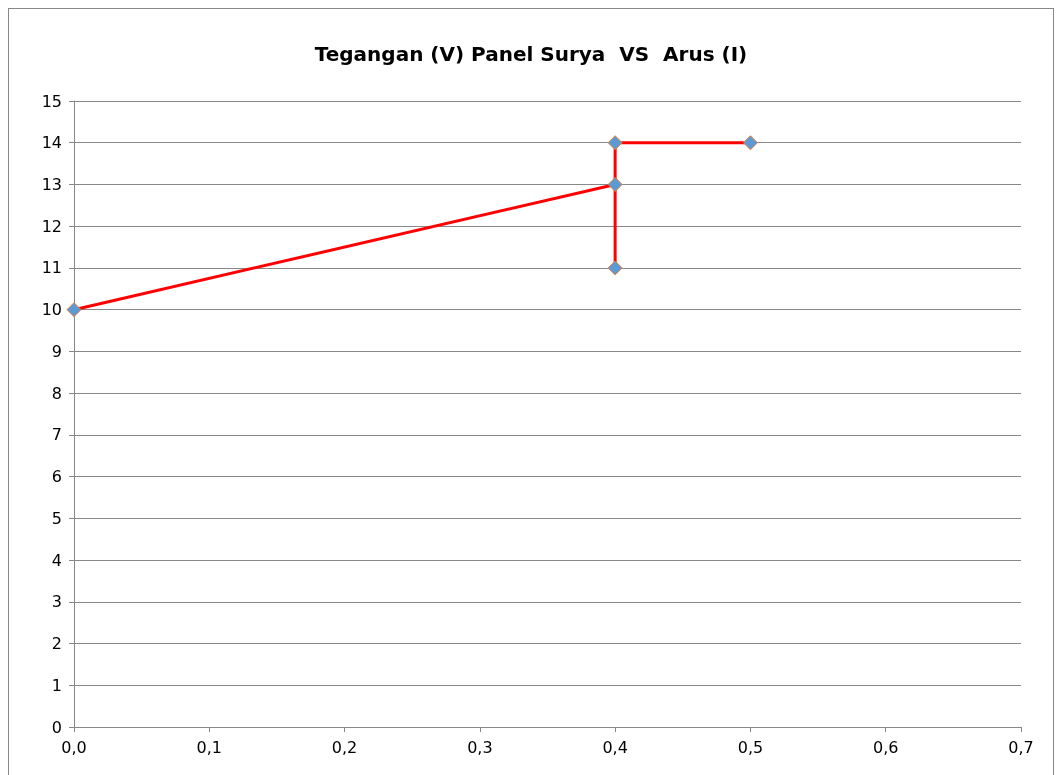 The height and width of the screenshot is (775, 1060). Describe the element at coordinates (51, 143) in the screenshot. I see `y-tick-label: 14` at that location.